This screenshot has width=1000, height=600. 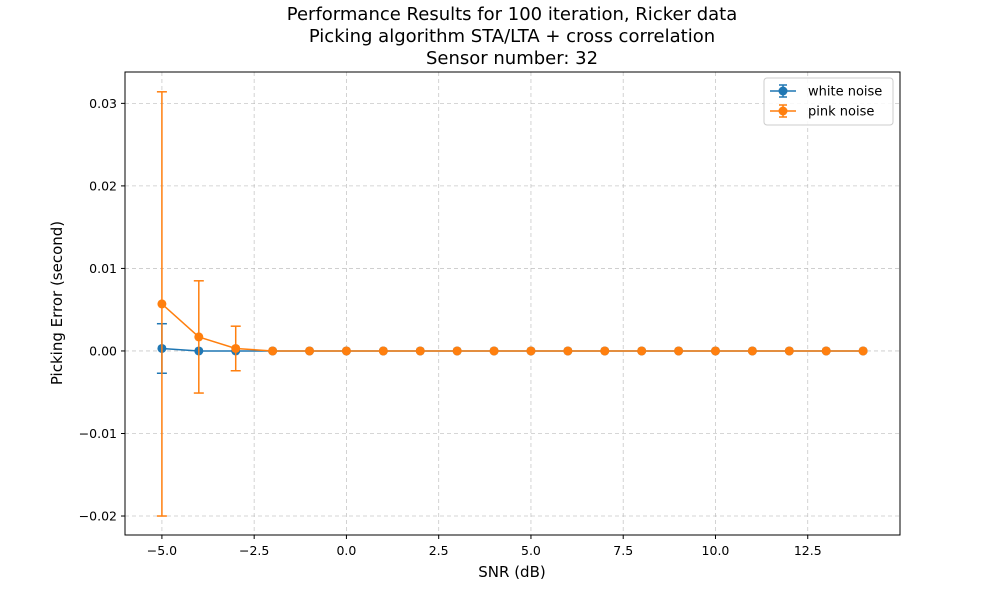 What do you see at coordinates (511, 572) in the screenshot?
I see `x-axis-label: SNR (dB)` at bounding box center [511, 572].